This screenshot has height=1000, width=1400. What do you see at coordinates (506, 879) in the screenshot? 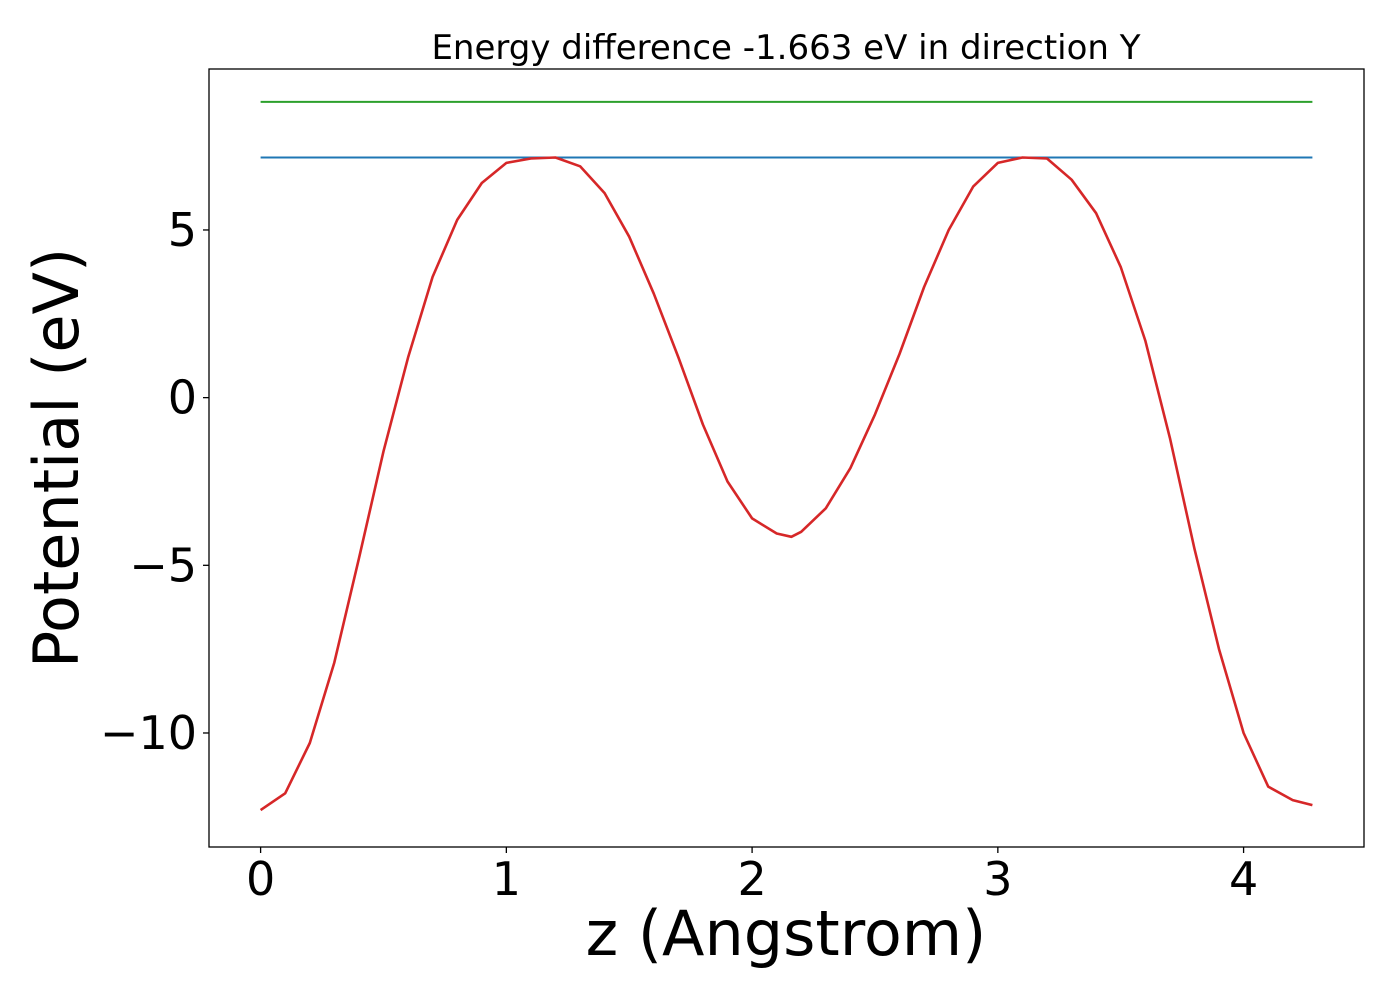
I see `x-tick-label: 1` at bounding box center [506, 879].